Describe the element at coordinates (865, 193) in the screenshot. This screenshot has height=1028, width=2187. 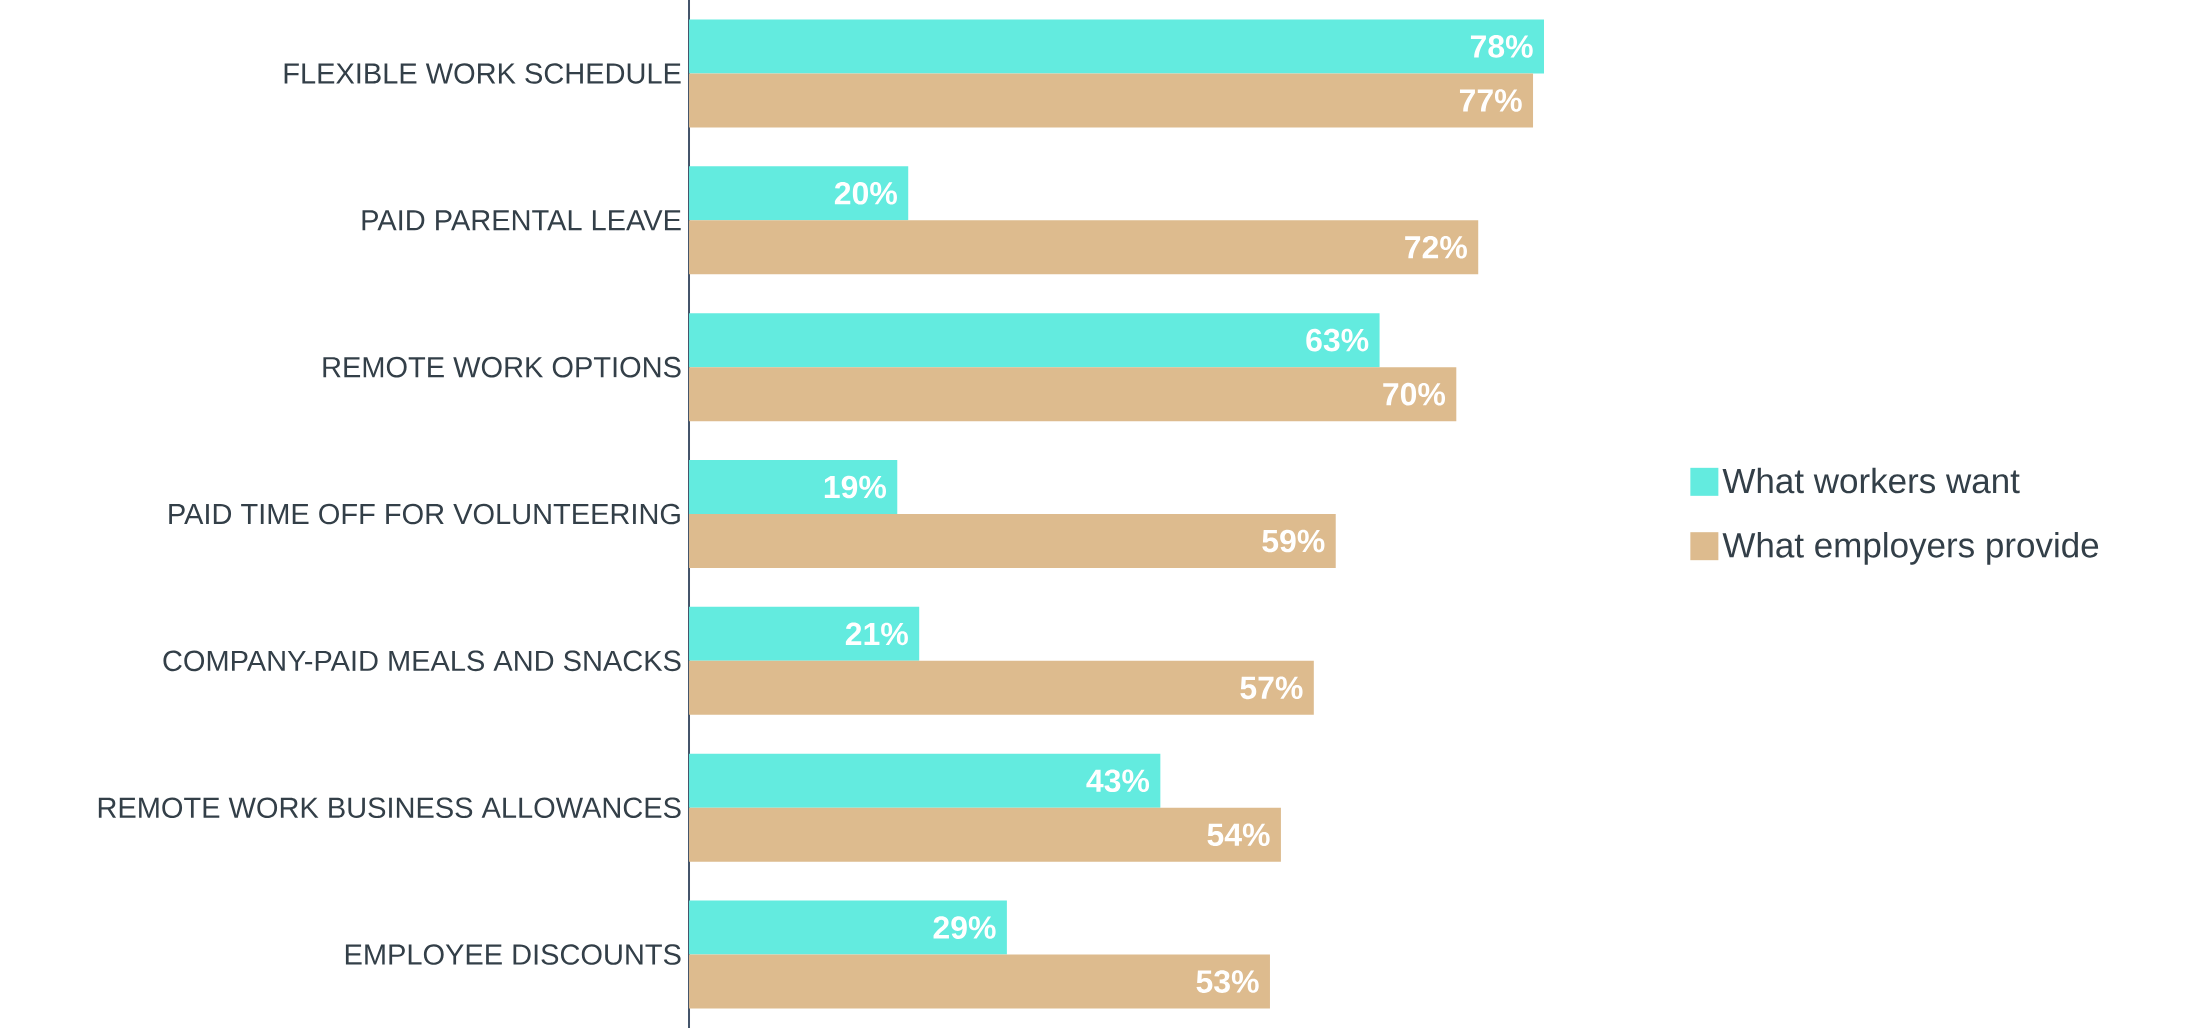
I see `data-label: 20%` at that location.